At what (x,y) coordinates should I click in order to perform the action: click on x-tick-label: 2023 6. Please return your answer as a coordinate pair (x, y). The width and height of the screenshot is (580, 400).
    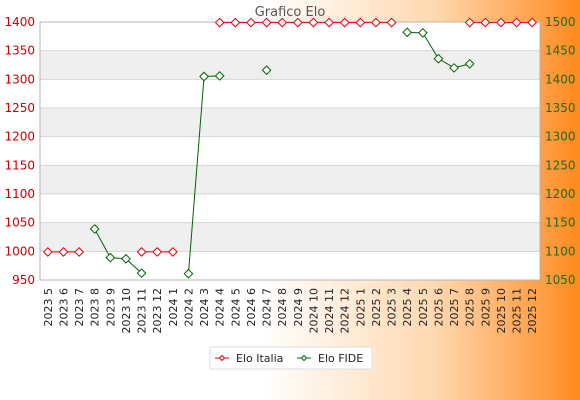
    Looking at the image, I should click on (63, 307).